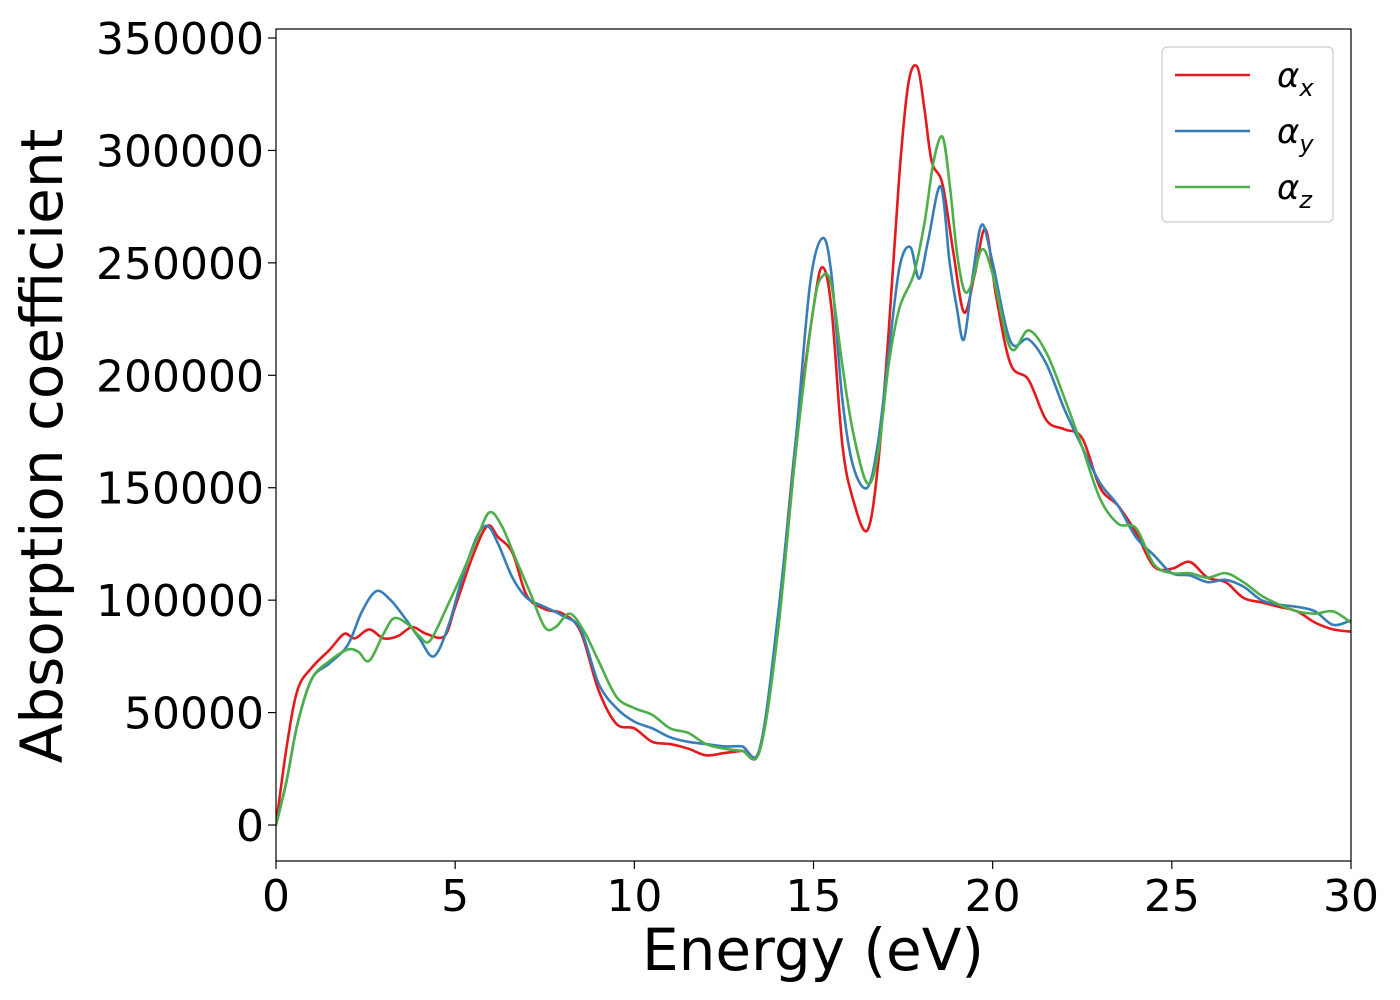  Describe the element at coordinates (276, 896) in the screenshot. I see `x-tick-label: 0` at that location.